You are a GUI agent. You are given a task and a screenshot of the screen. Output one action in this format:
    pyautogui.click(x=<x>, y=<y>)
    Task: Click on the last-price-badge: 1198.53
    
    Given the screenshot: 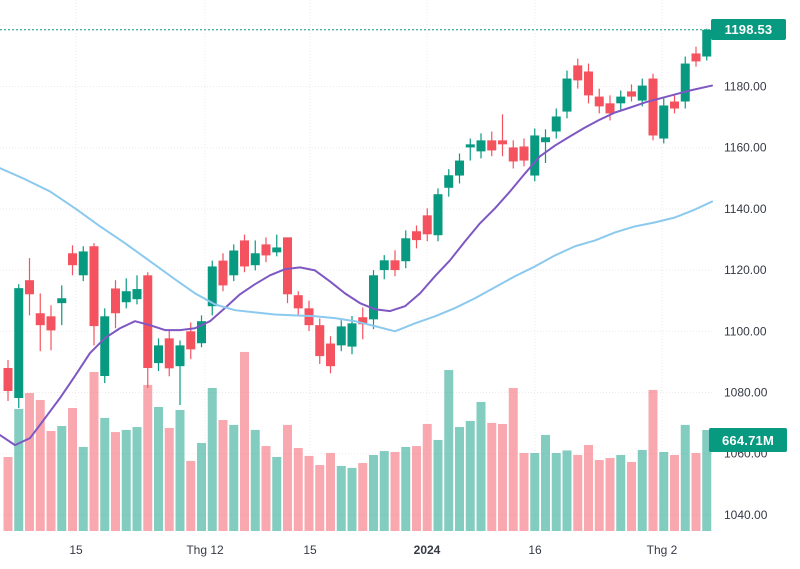 What is the action you would take?
    pyautogui.click(x=748, y=29)
    